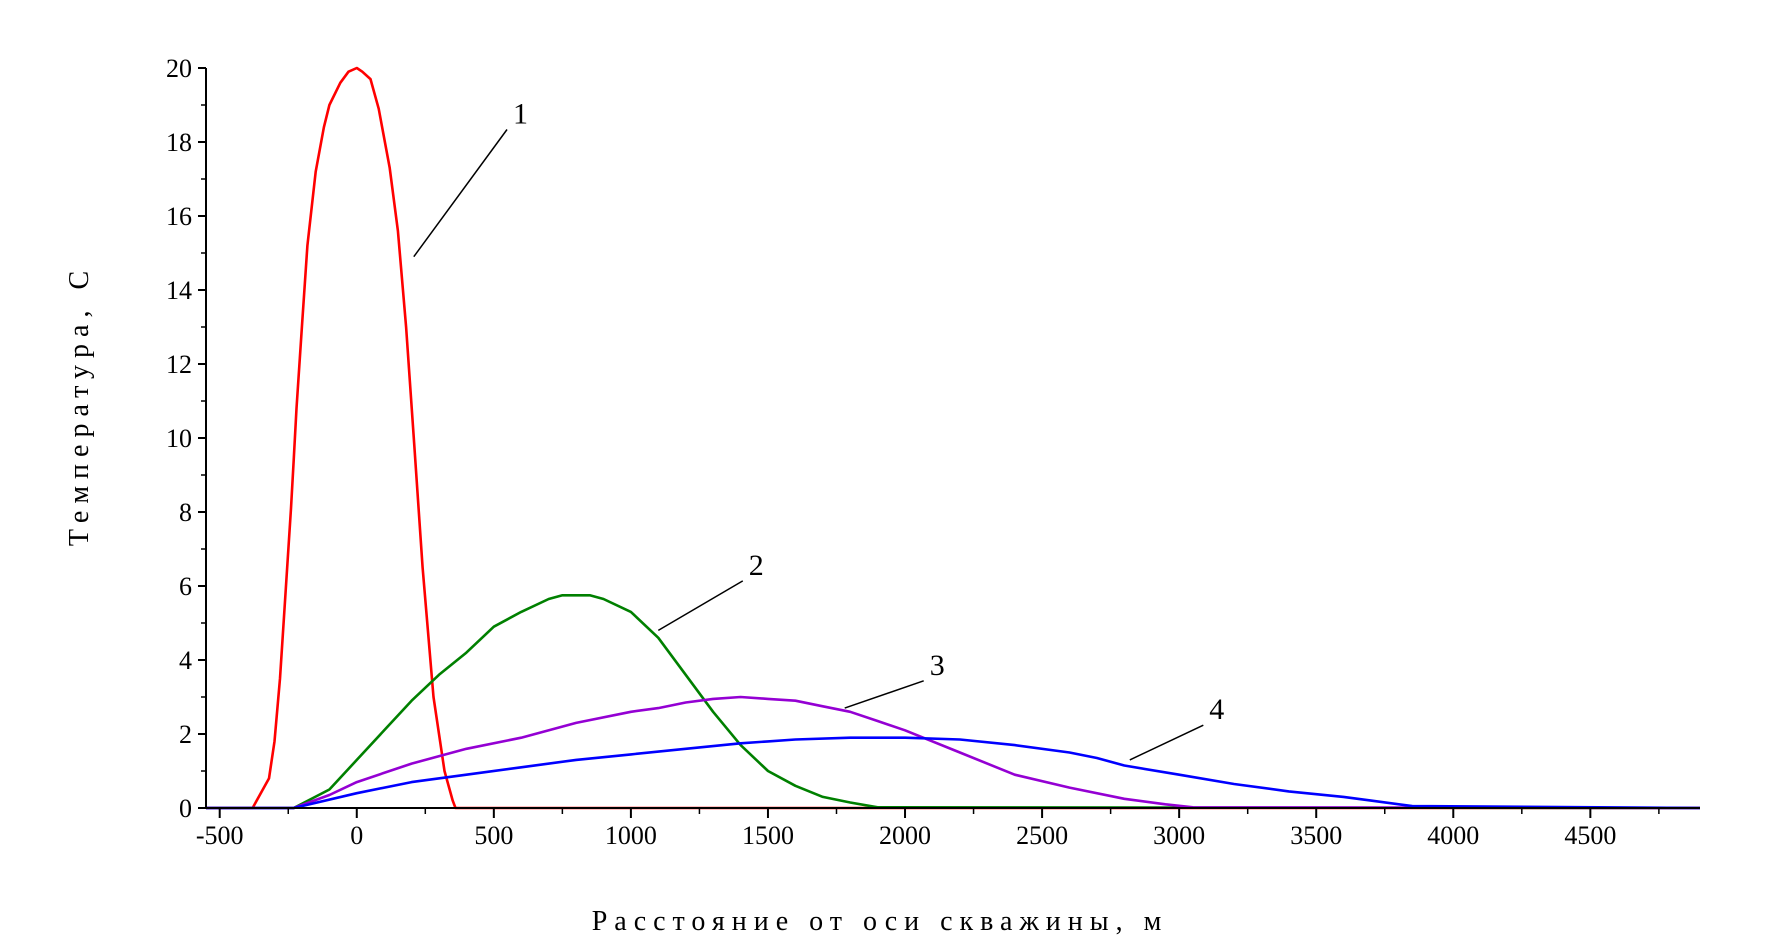  What do you see at coordinates (1216, 709) in the screenshot?
I see `series-label-4: 4` at bounding box center [1216, 709].